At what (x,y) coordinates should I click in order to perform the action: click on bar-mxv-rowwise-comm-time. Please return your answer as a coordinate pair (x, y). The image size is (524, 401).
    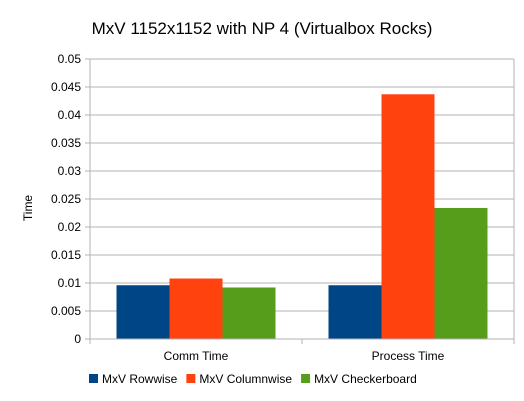
    Looking at the image, I should click on (143, 312).